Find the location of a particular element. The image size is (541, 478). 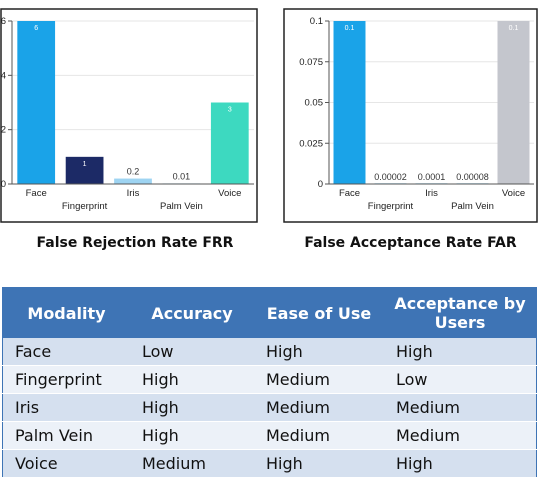

far-x-tick-label: Palm Vein is located at coordinates (472, 206).